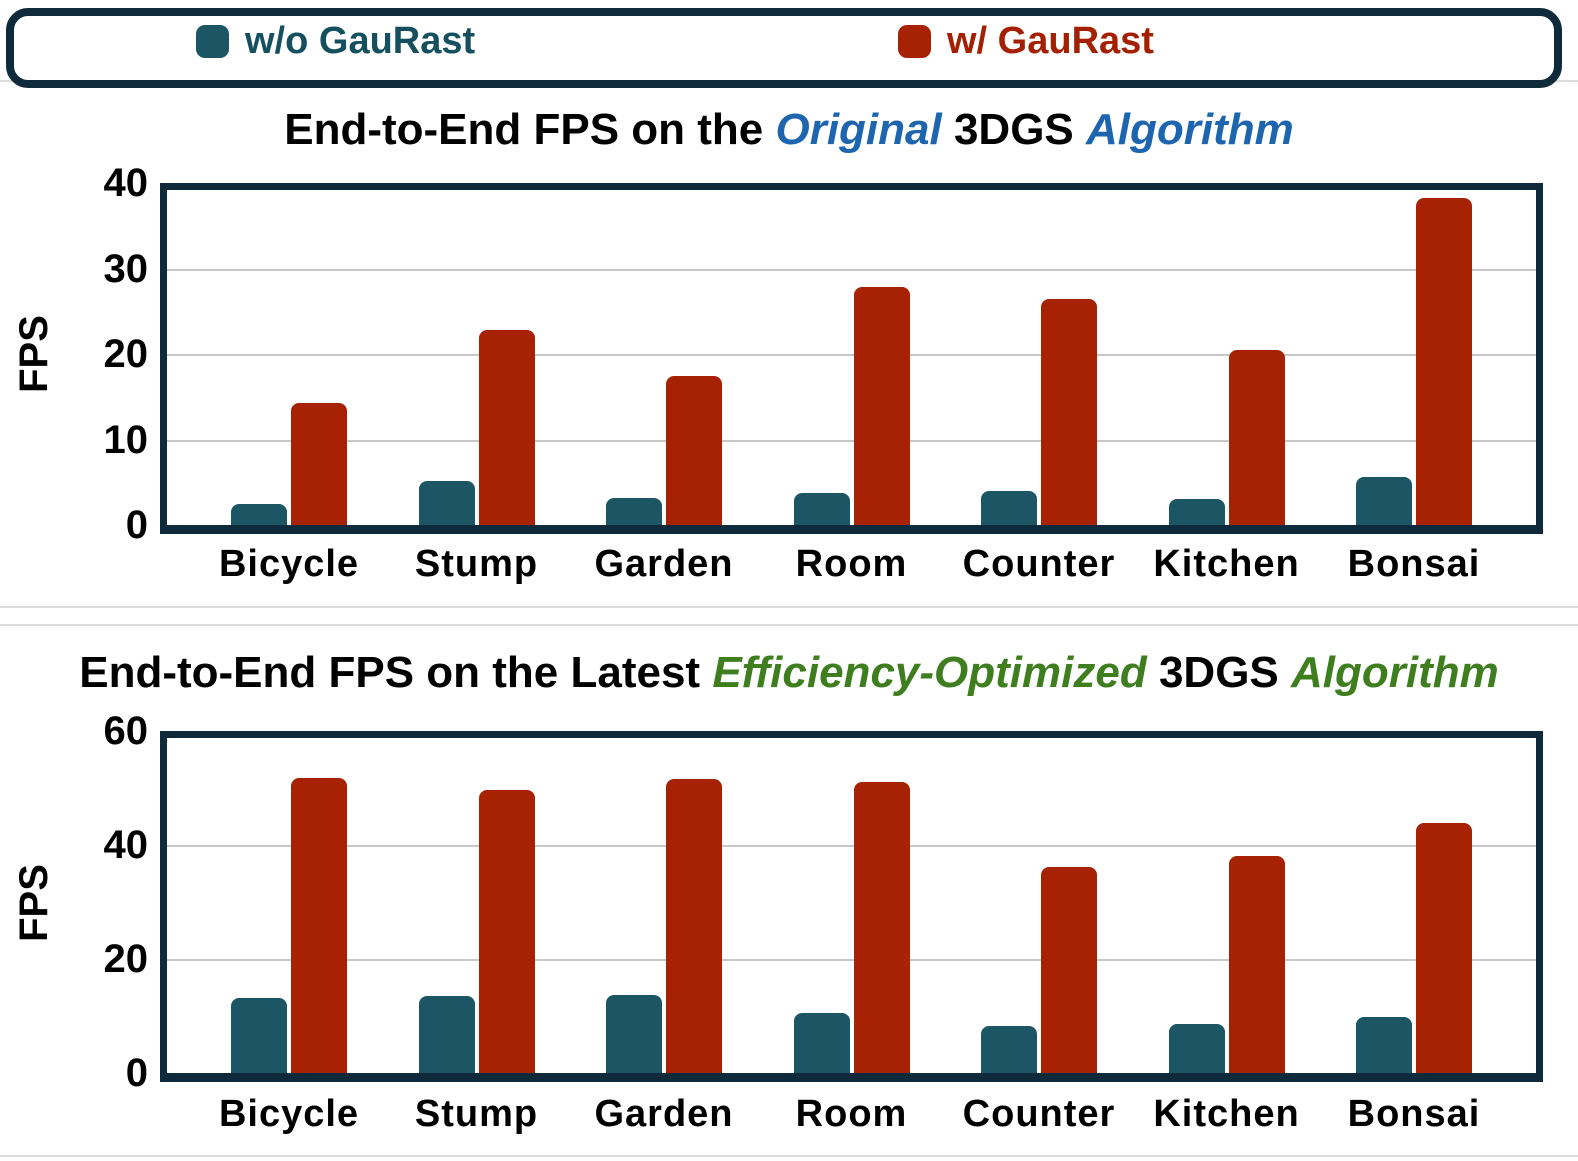 The width and height of the screenshot is (1578, 1161). I want to click on separator-line-bottom, so click(789, 1156).